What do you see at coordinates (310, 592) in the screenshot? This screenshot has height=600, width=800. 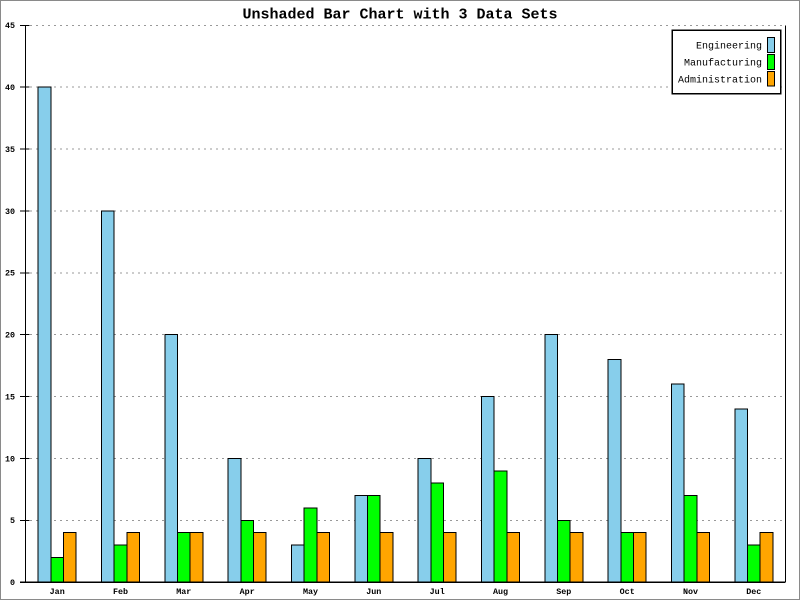 I see `svg-text: May` at bounding box center [310, 592].